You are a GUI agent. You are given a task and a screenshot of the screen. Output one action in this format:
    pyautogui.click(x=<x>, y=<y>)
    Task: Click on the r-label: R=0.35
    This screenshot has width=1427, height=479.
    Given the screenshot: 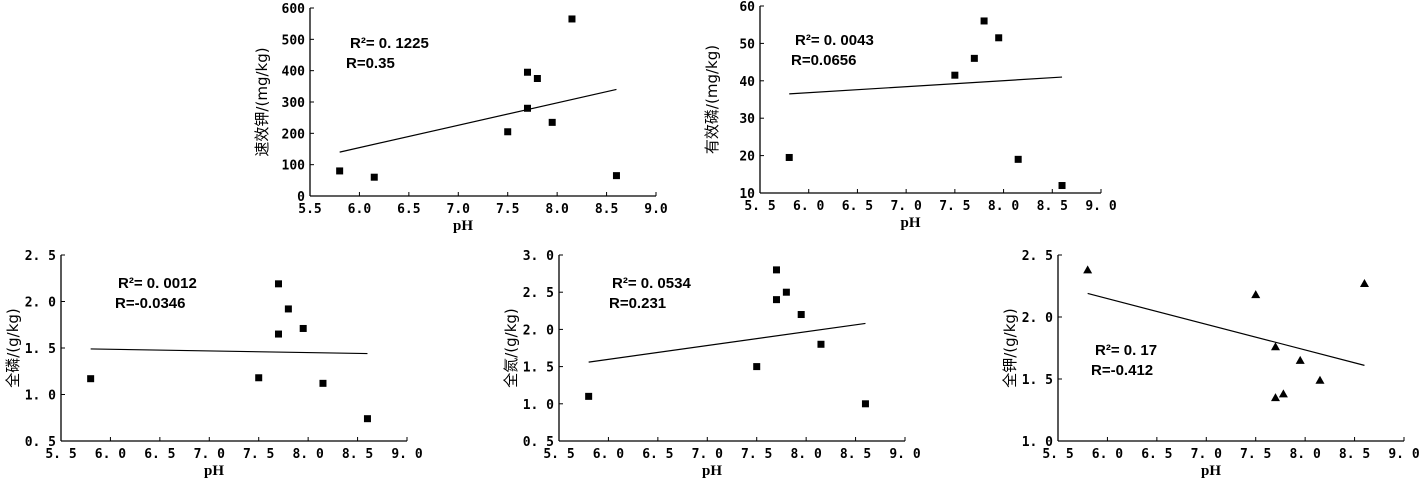 What is the action you would take?
    pyautogui.click(x=370, y=63)
    